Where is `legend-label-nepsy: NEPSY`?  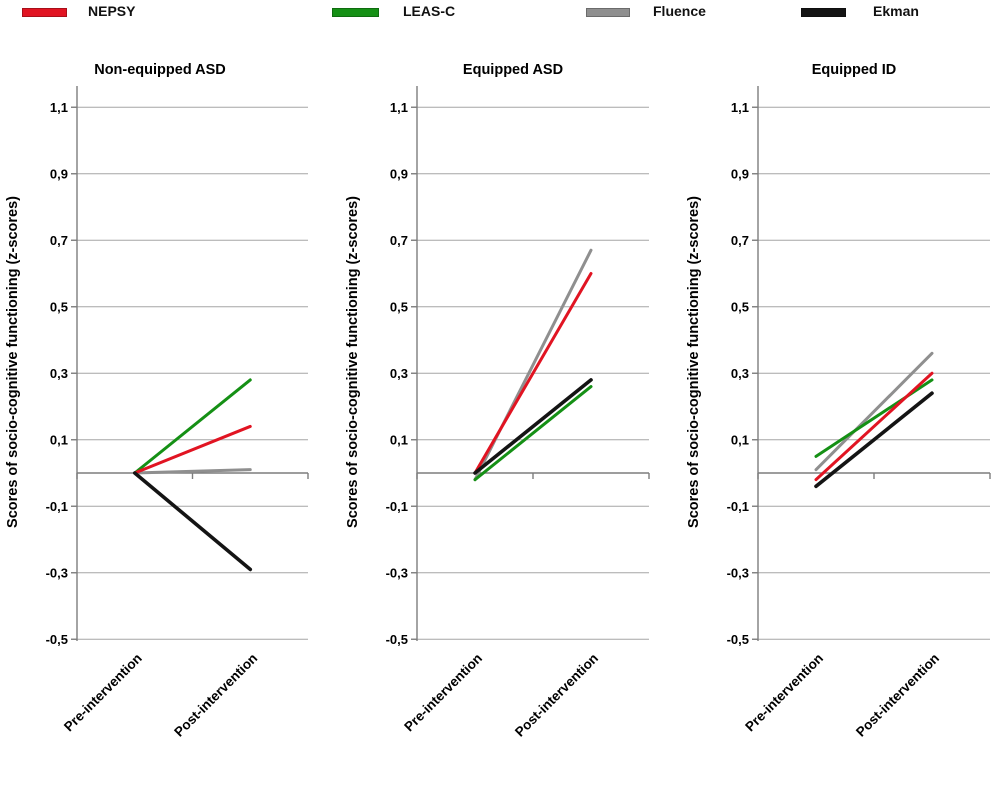 legend-label-nepsy: NEPSY is located at coordinates (112, 11).